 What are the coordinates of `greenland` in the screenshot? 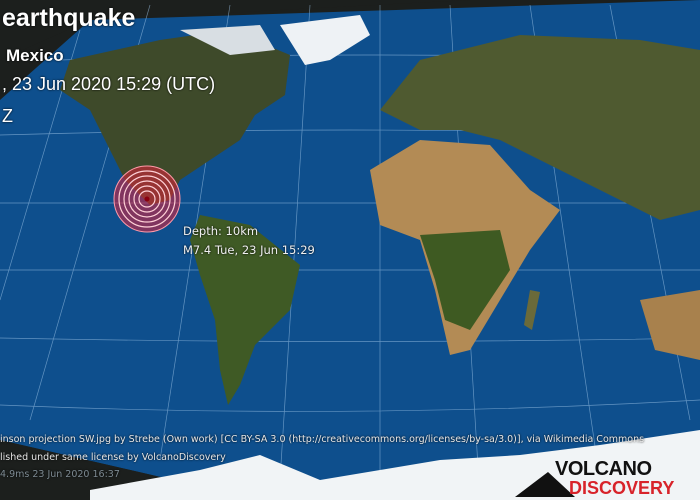 It's located at (325, 40).